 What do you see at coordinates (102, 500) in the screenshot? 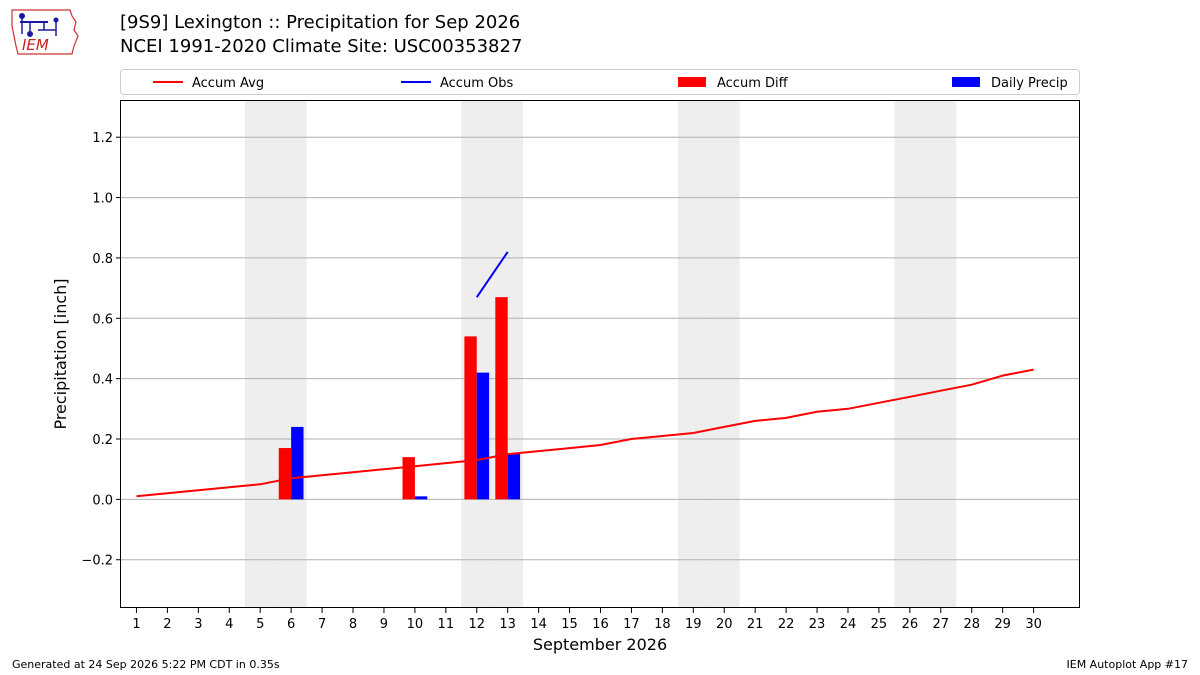
I see `y-tick-label: 0.0` at bounding box center [102, 500].